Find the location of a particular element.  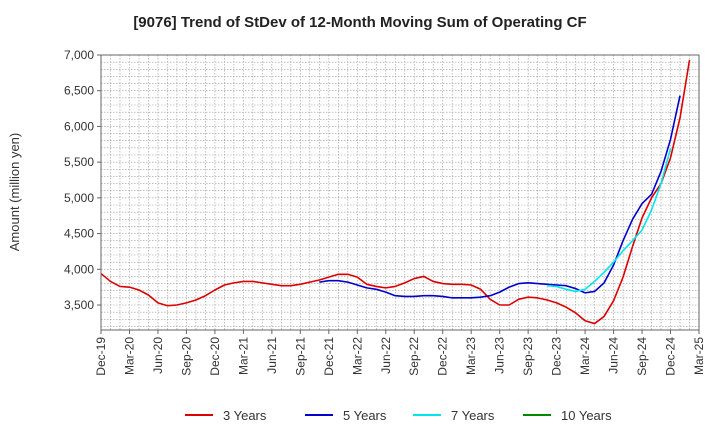

x-tick-label: Dec-20 is located at coordinates (215, 356).